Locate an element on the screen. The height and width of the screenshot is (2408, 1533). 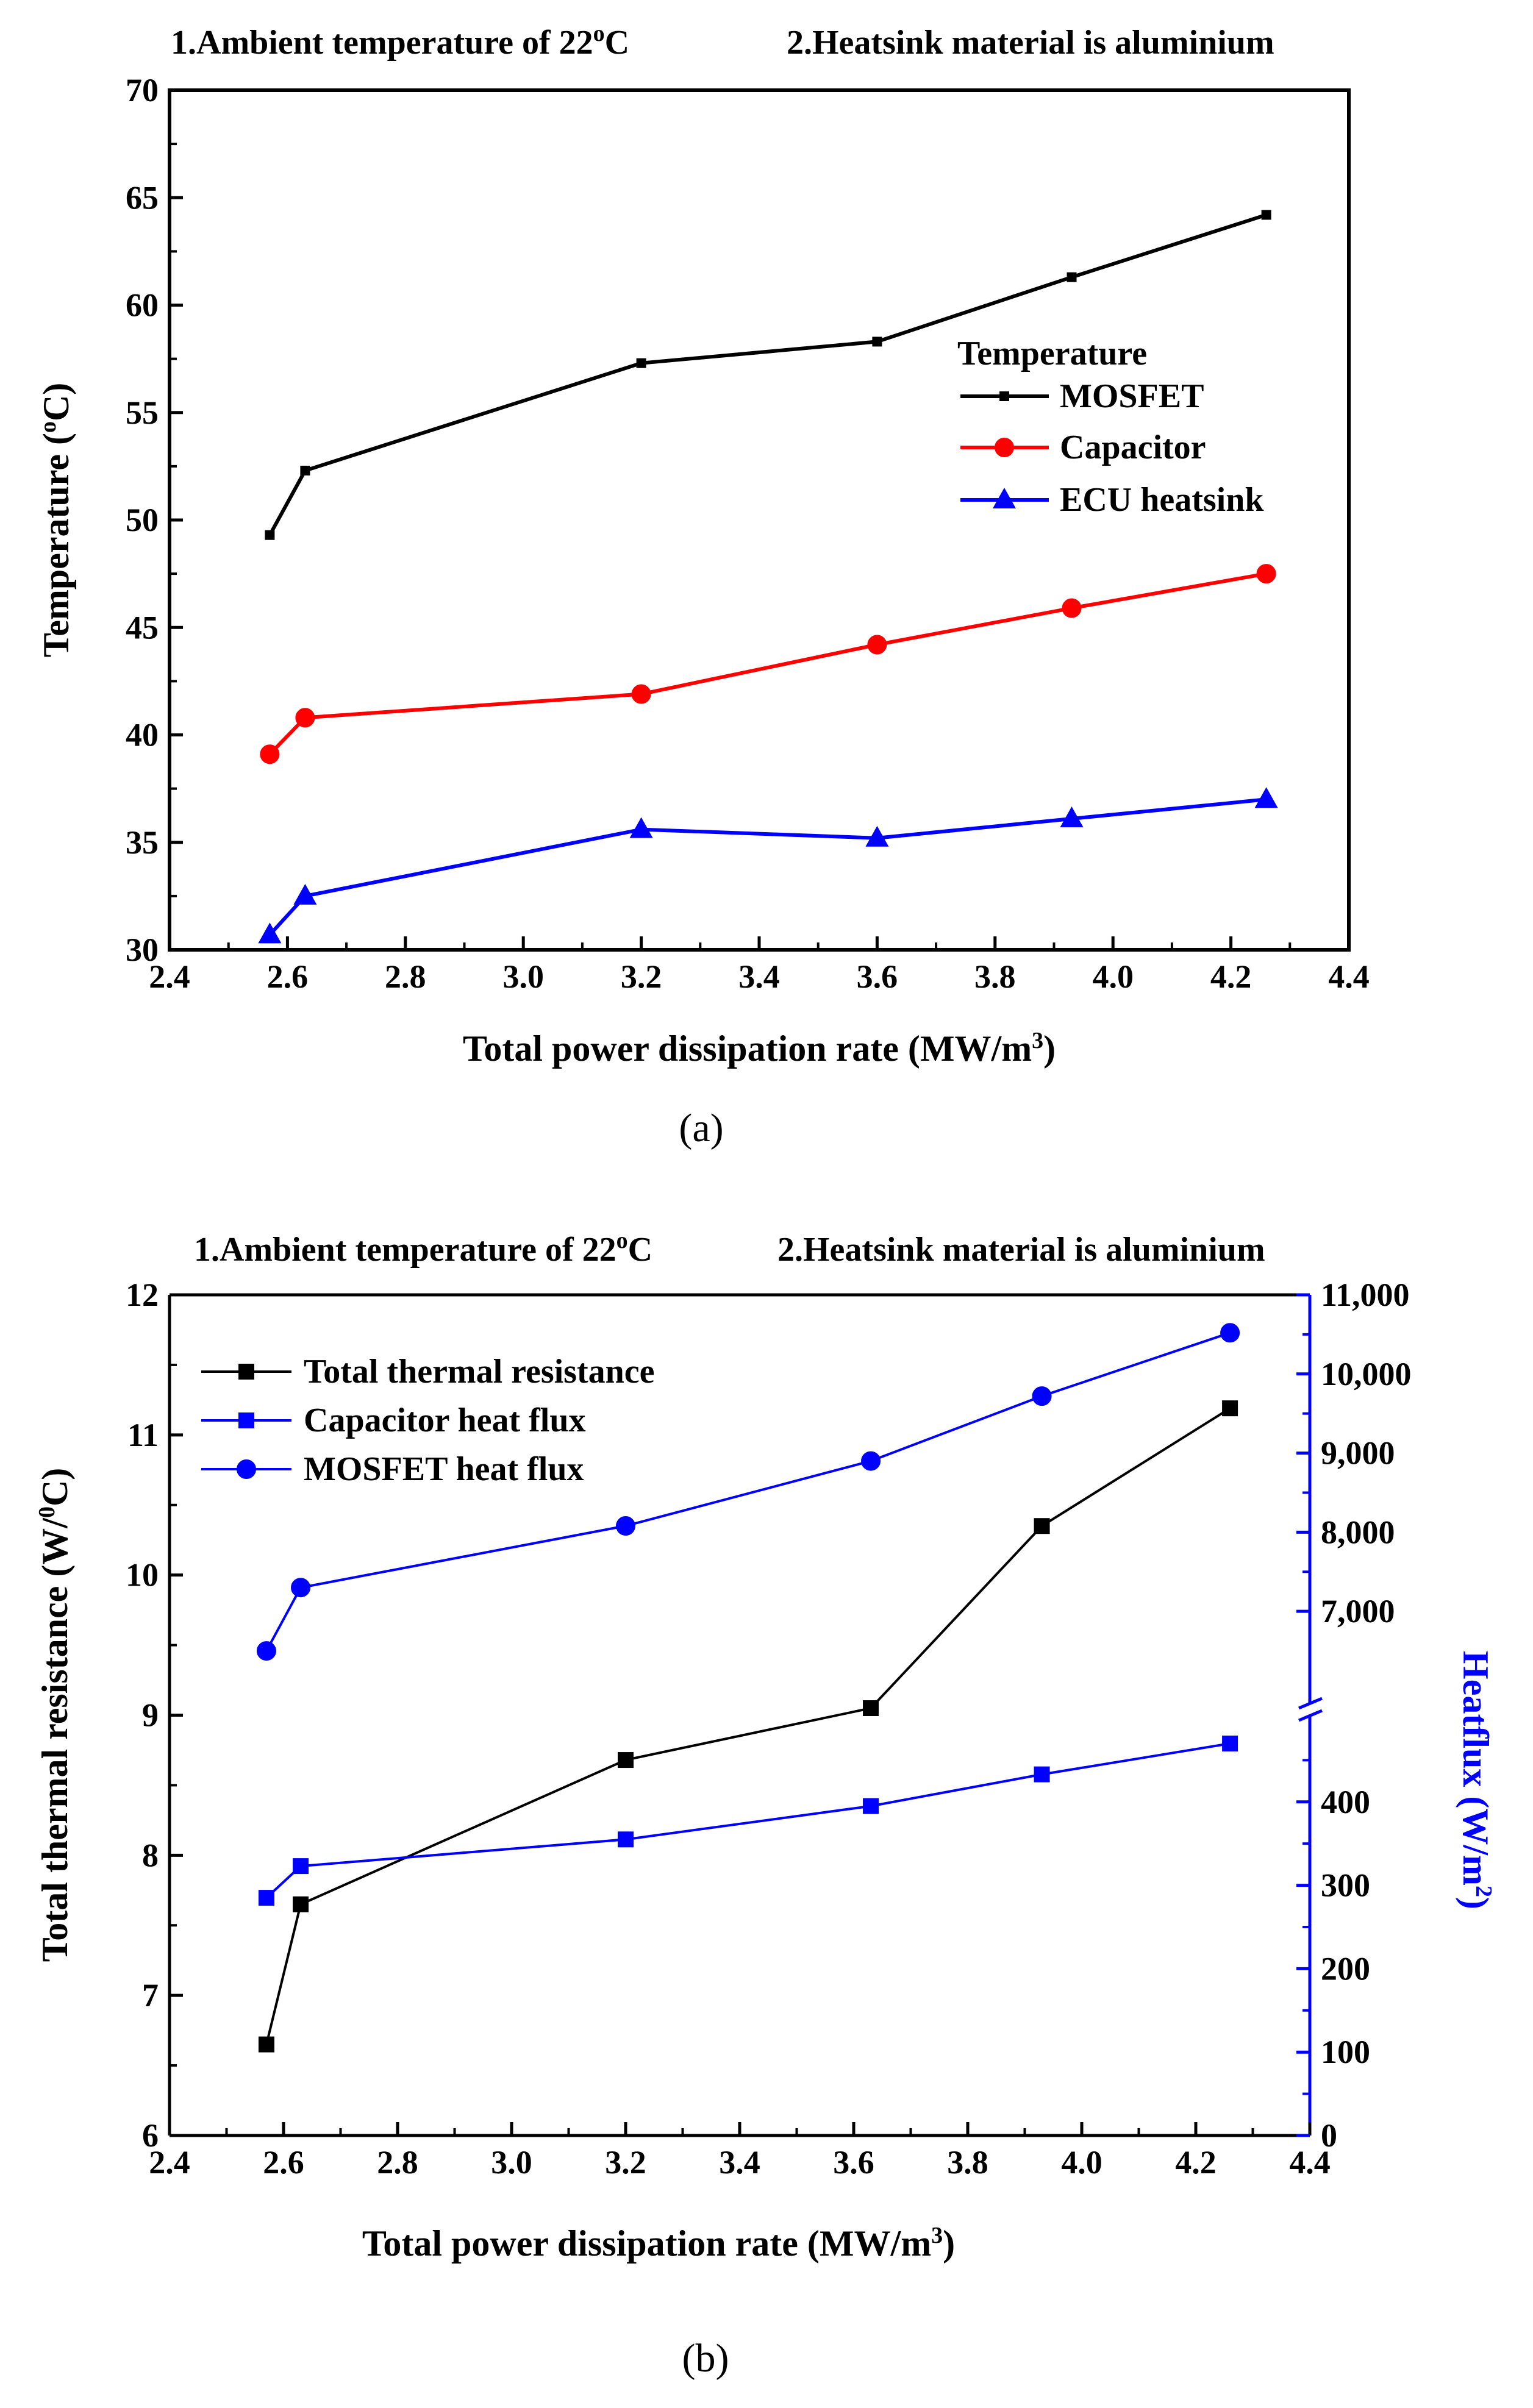
x-tick-label: 3.6 is located at coordinates (877, 976).